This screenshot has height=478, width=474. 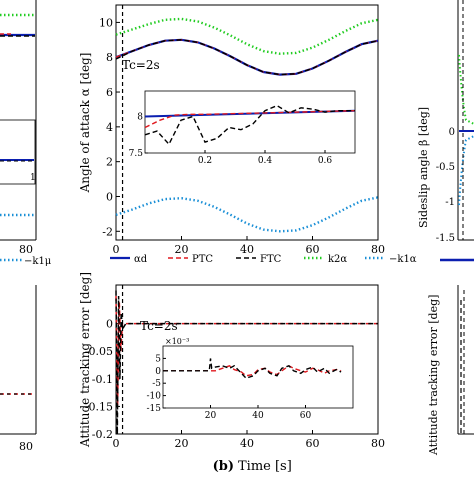 What do you see at coordinates (116, 249) in the screenshot?
I see `angle-of-attack-xtick-label: 0` at bounding box center [116, 249].